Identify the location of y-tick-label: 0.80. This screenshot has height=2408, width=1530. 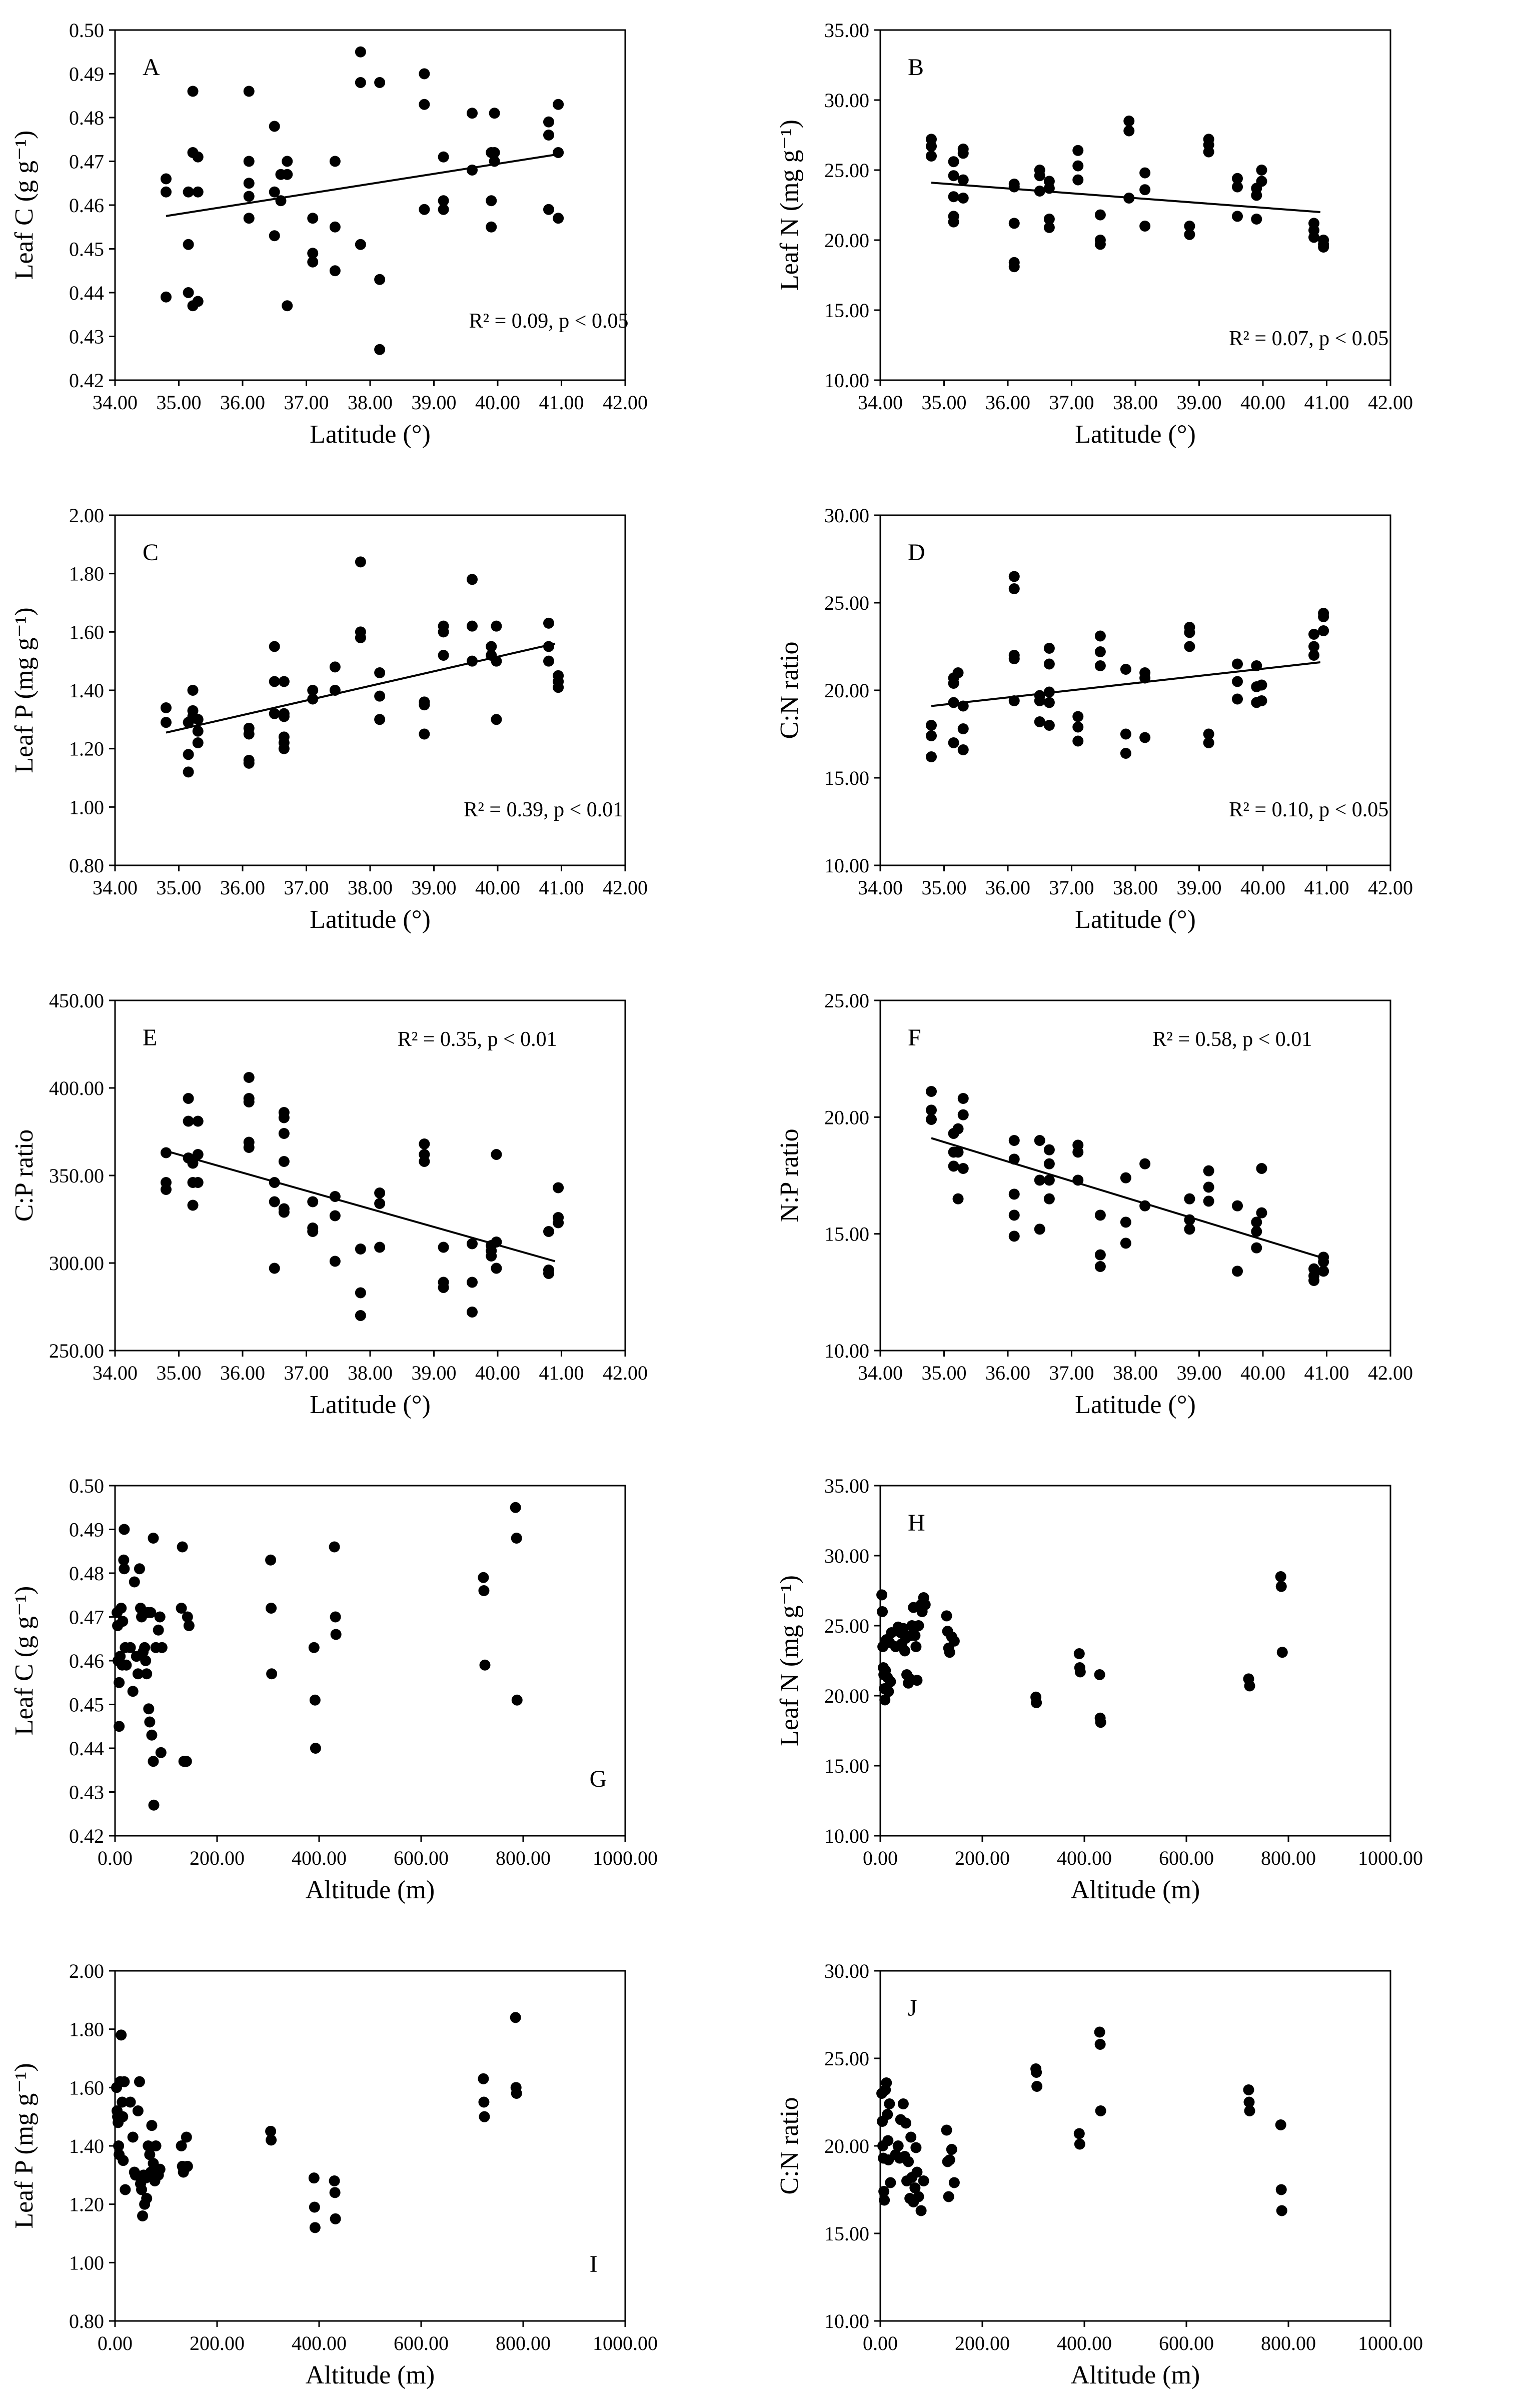
(86, 2321).